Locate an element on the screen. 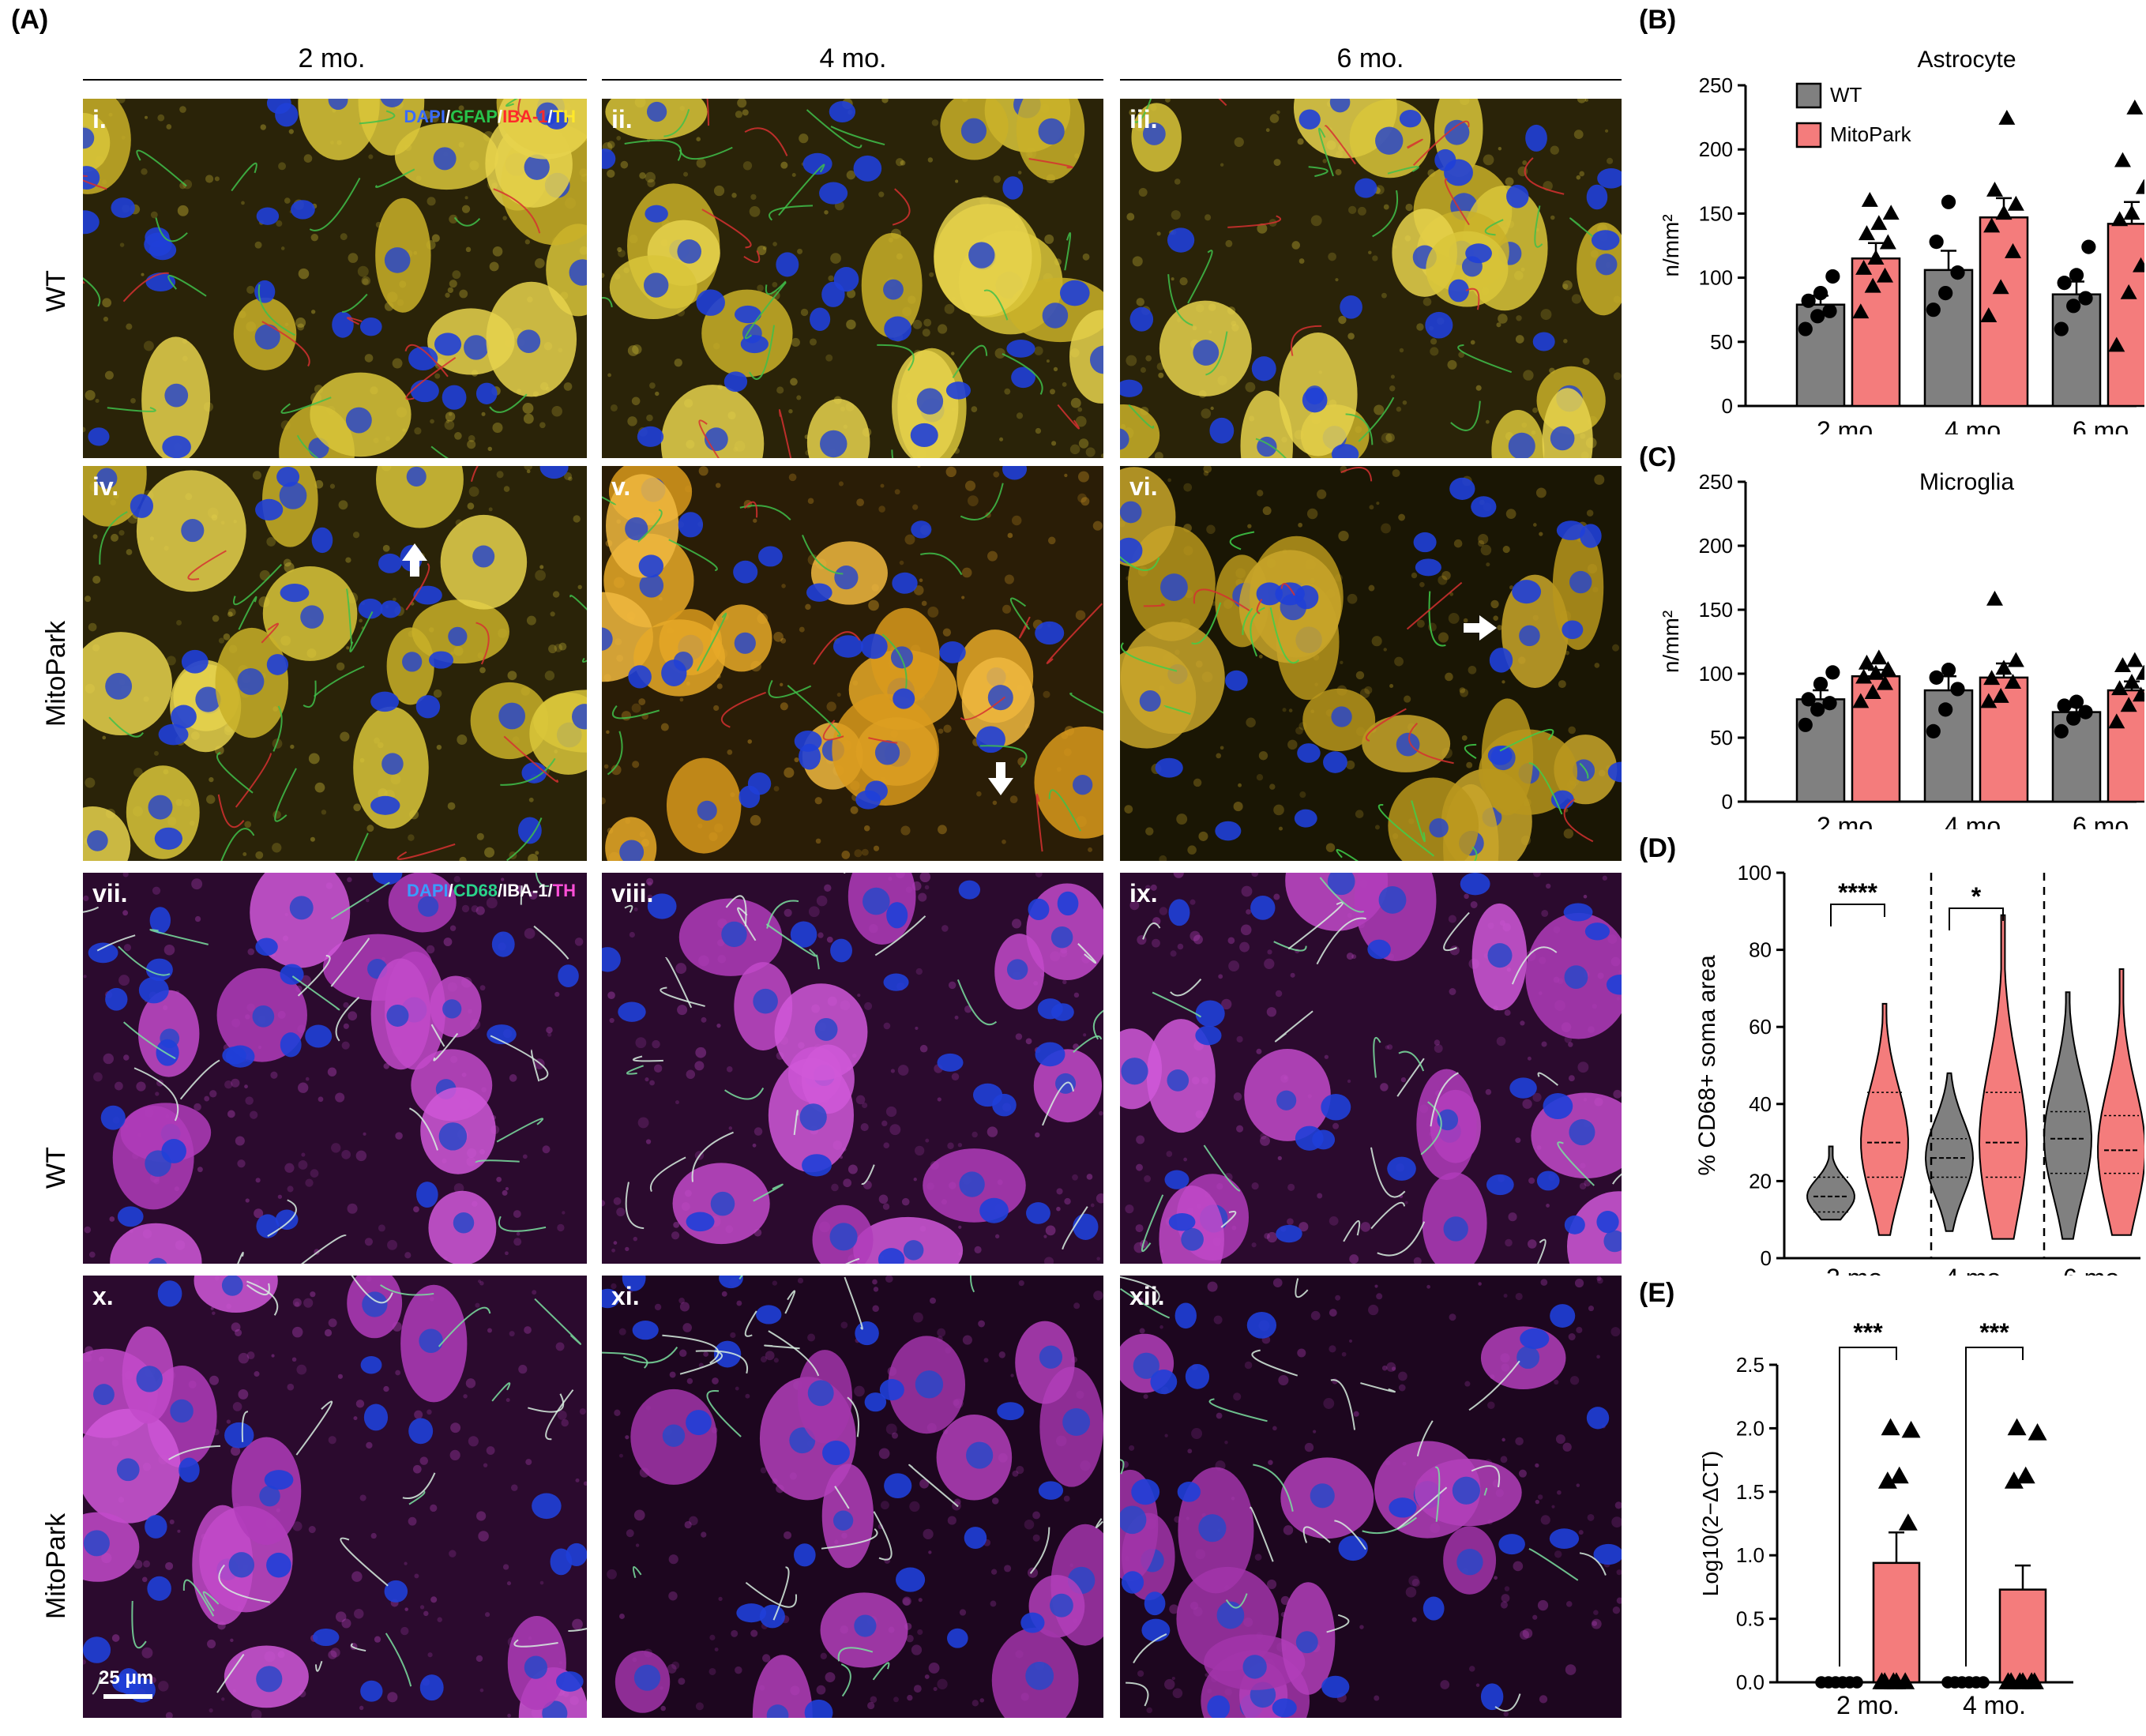  y-tick-label: 250 is located at coordinates (1716, 482).